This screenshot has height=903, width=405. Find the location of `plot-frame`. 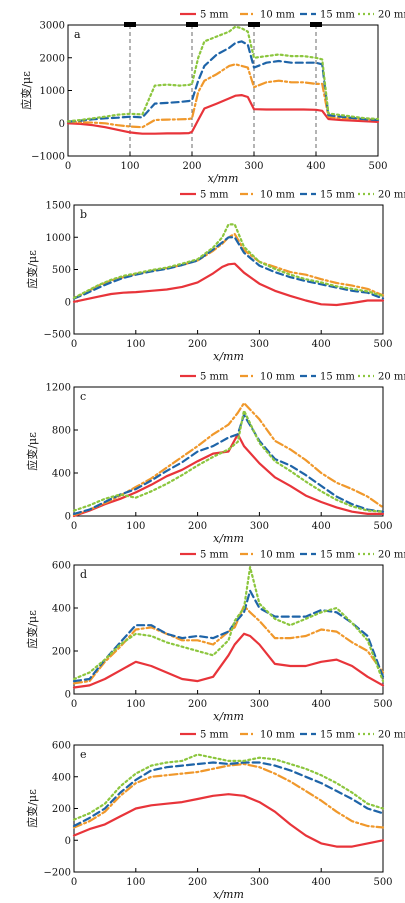

plot-frame is located at coordinates (228, 808).